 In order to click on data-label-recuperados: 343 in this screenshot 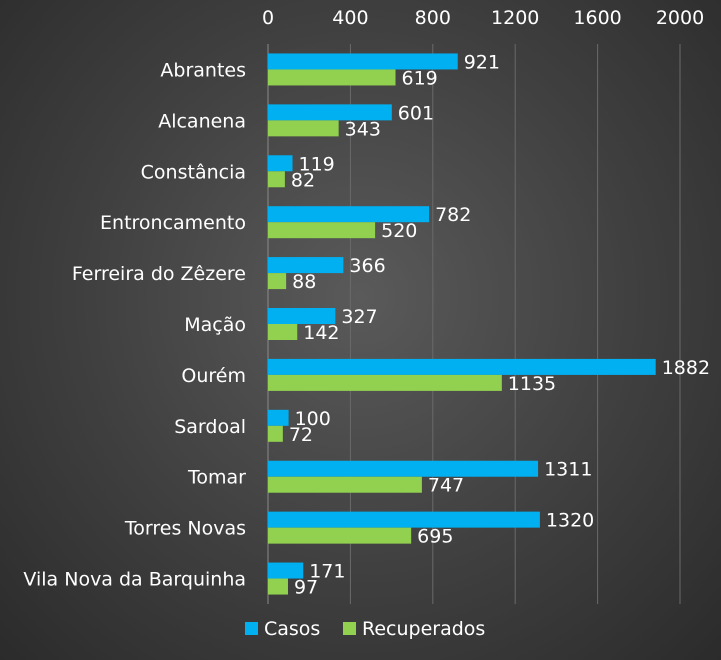, I will do `click(363, 129)`.